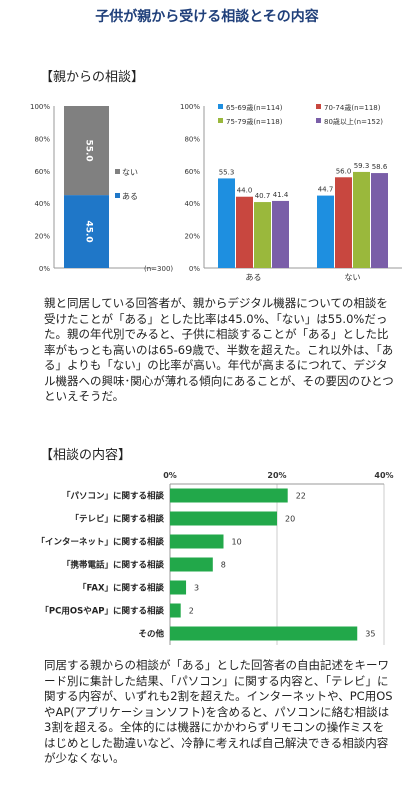 This screenshot has height=800, width=414. What do you see at coordinates (362, 166) in the screenshot?
I see `bar-data-label: 59.3` at bounding box center [362, 166].